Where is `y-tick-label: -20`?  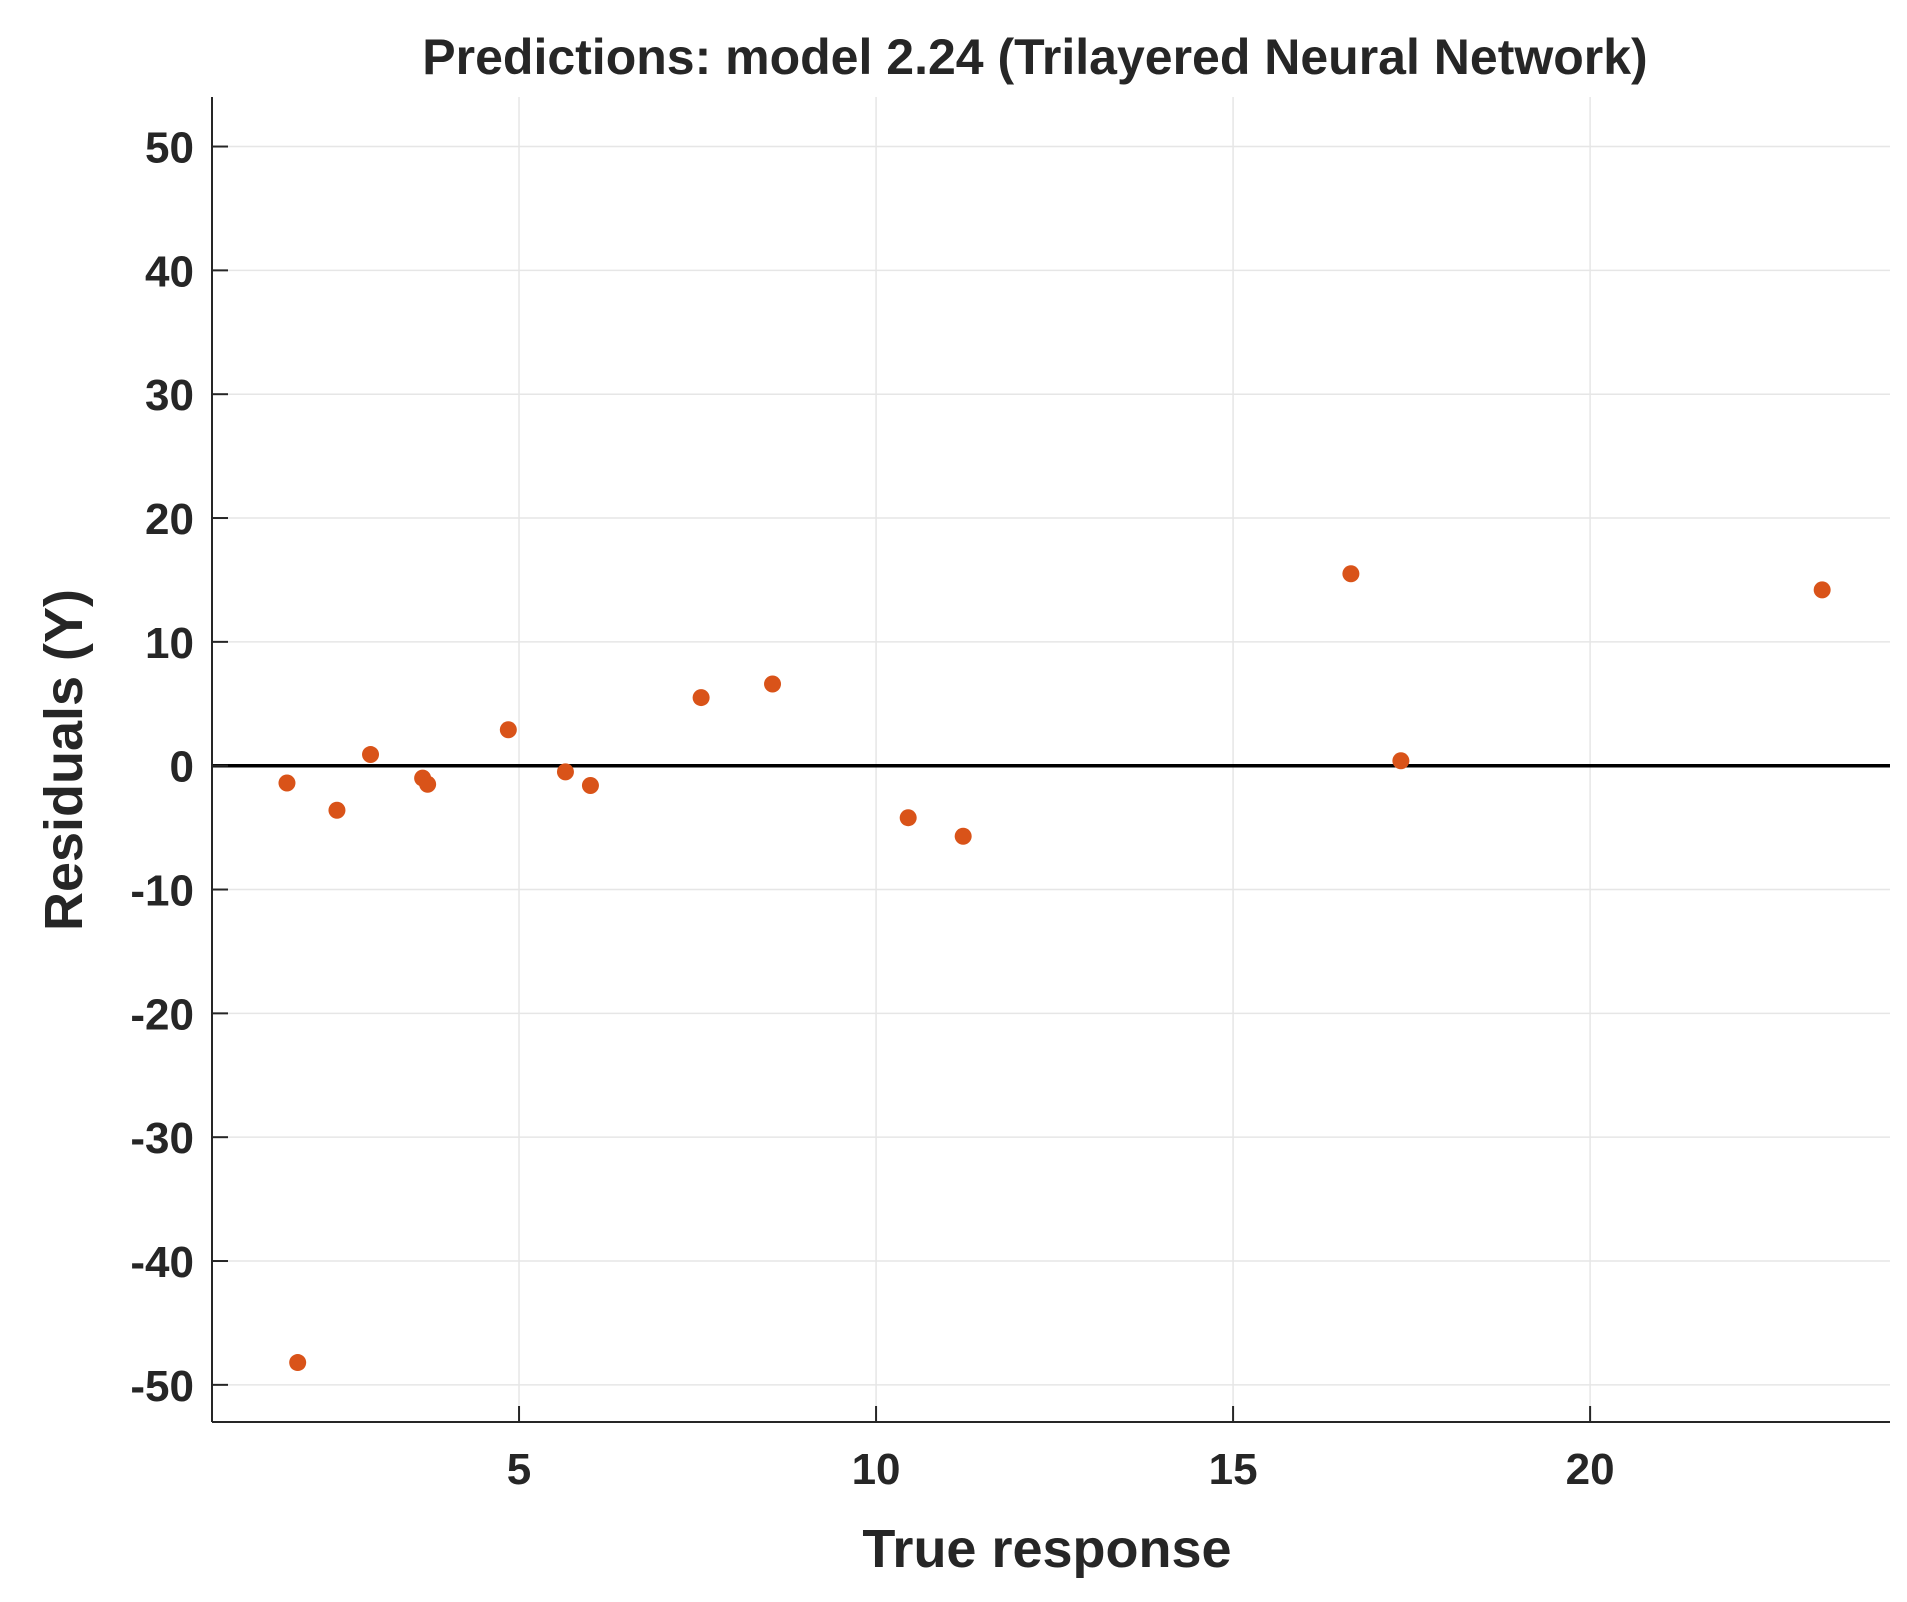 y-tick-label: -20 is located at coordinates (162, 1014).